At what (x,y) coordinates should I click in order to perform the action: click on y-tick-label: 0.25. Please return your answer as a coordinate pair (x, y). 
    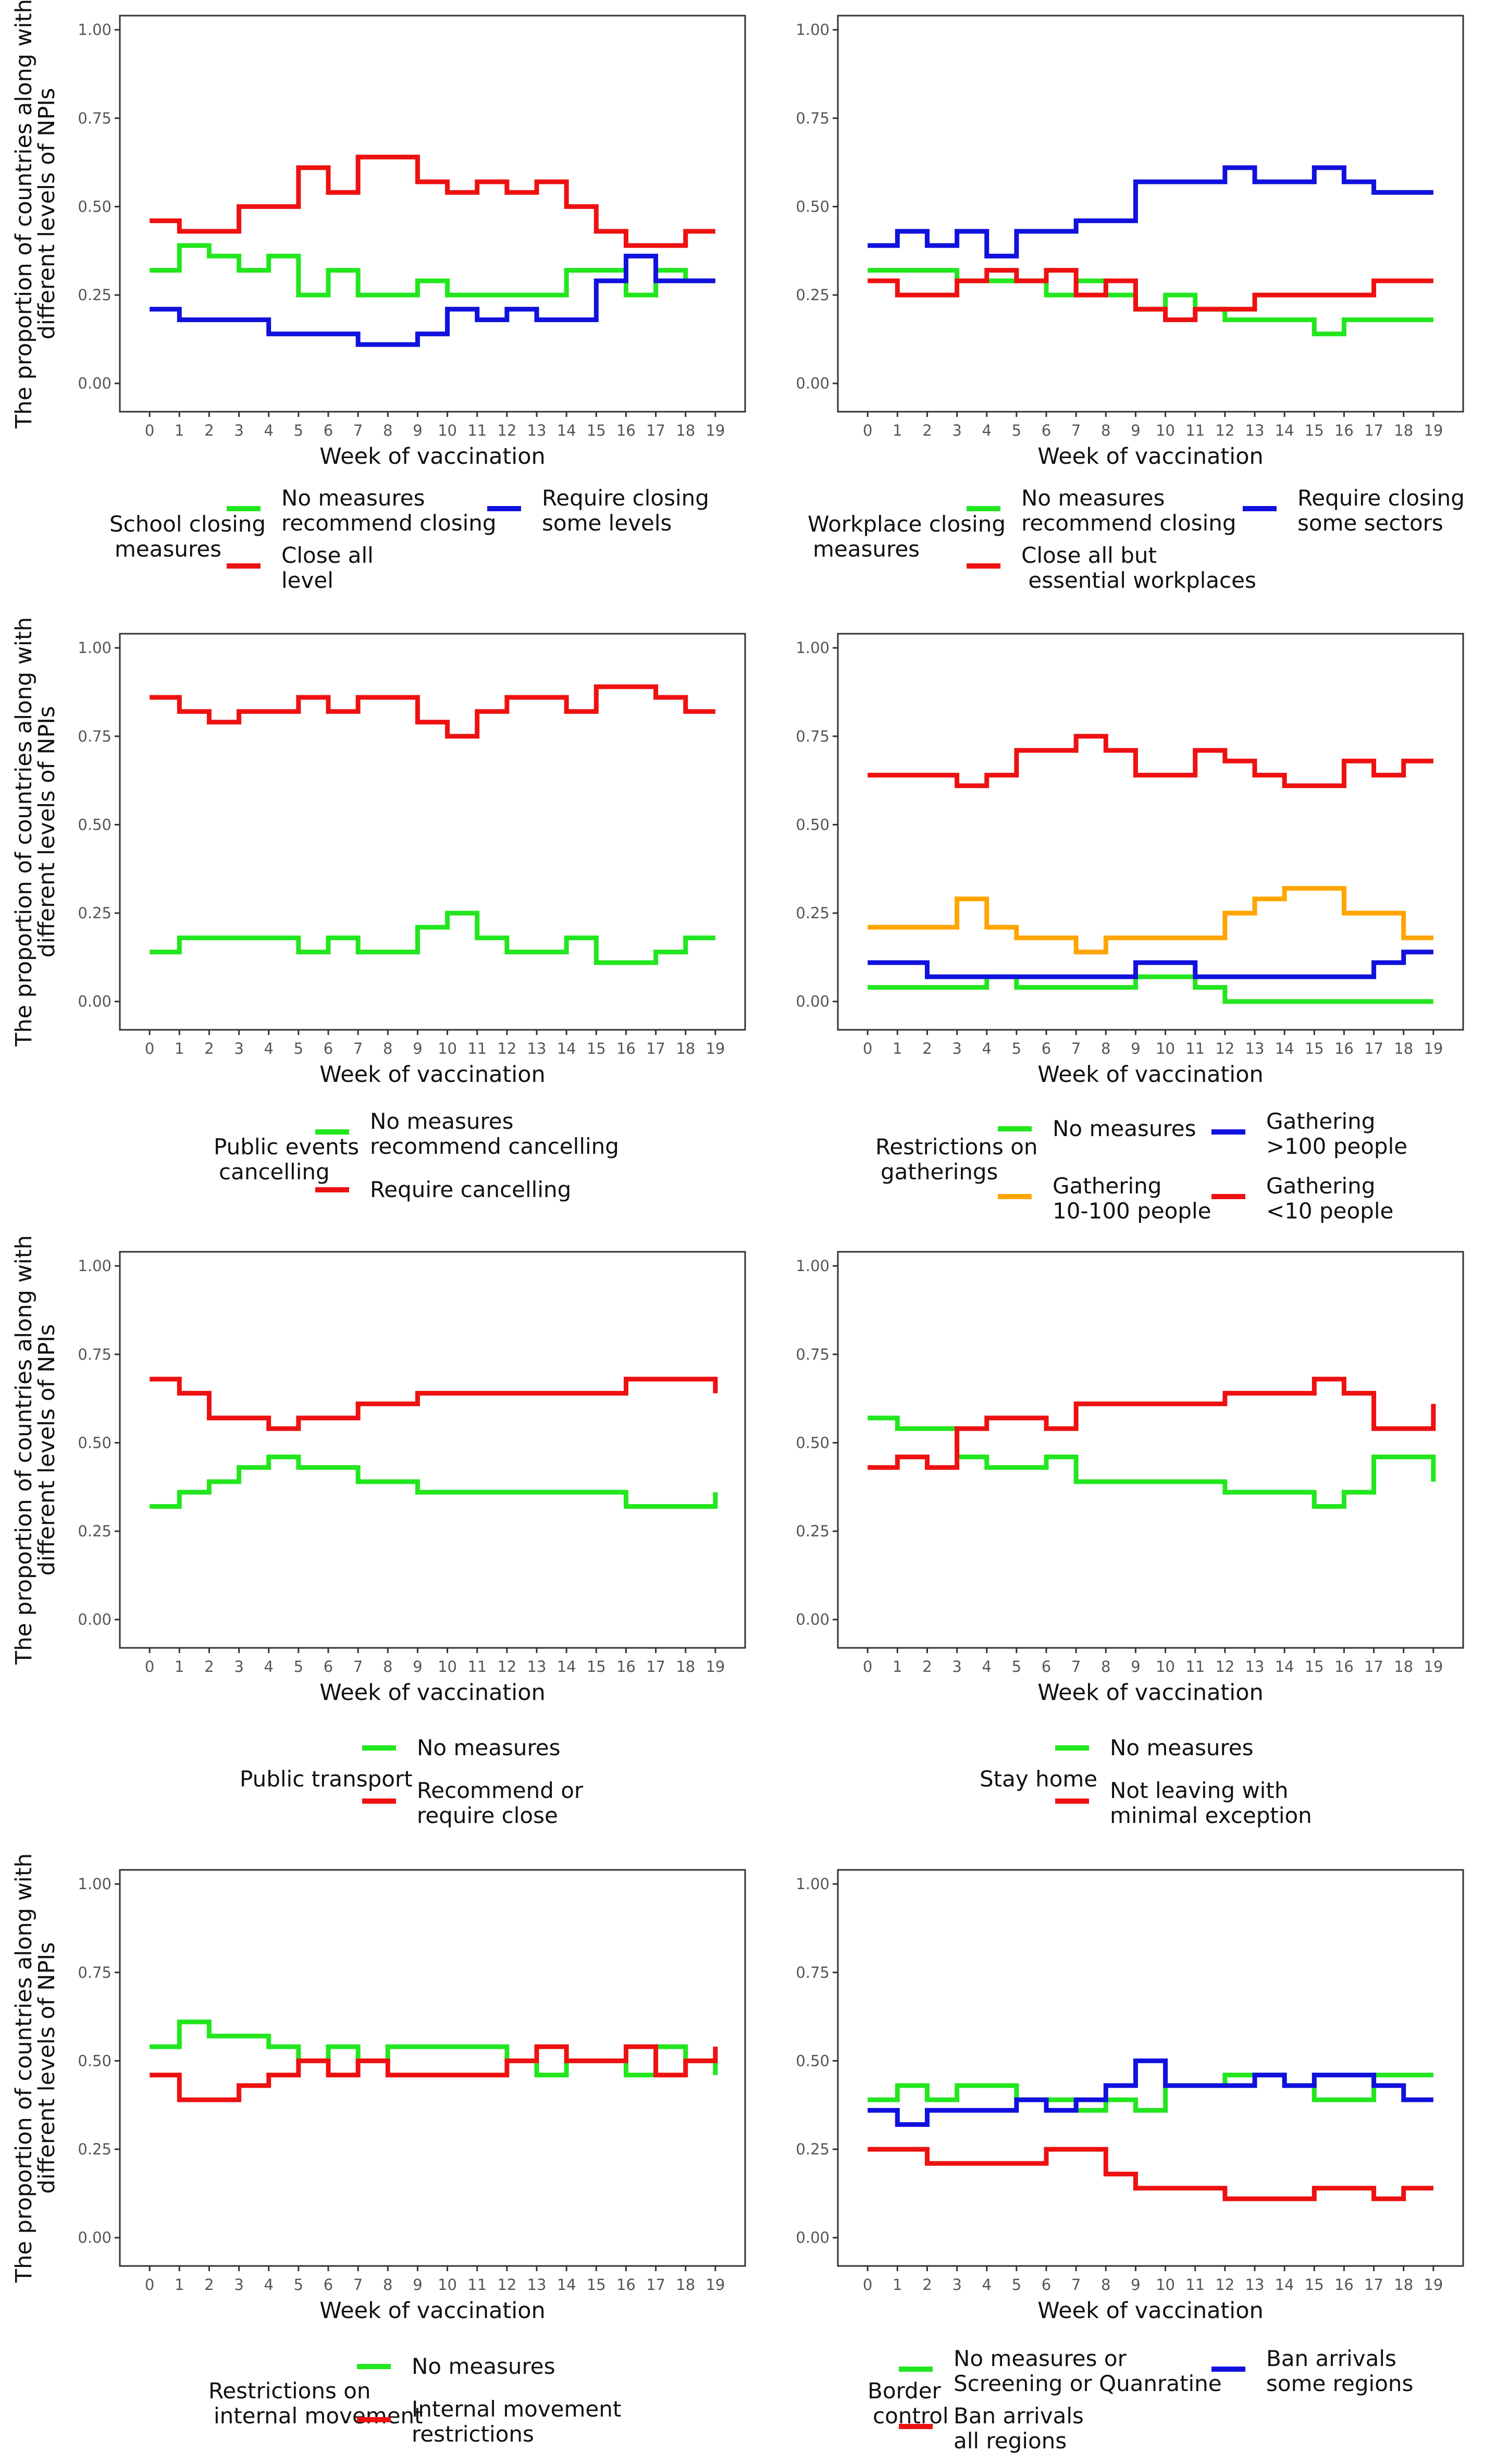
    Looking at the image, I should click on (95, 295).